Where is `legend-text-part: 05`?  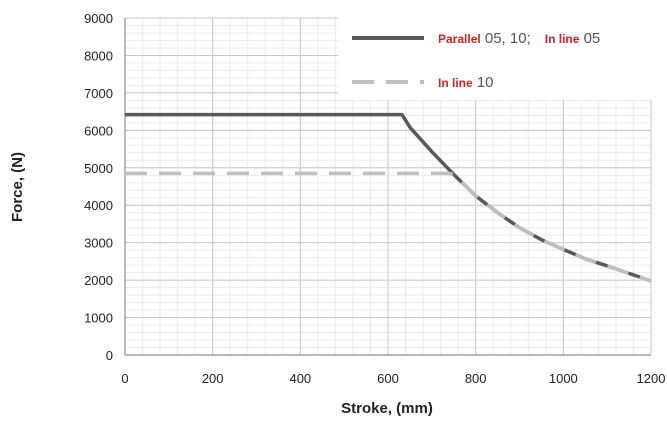
legend-text-part: 05 is located at coordinates (589, 38).